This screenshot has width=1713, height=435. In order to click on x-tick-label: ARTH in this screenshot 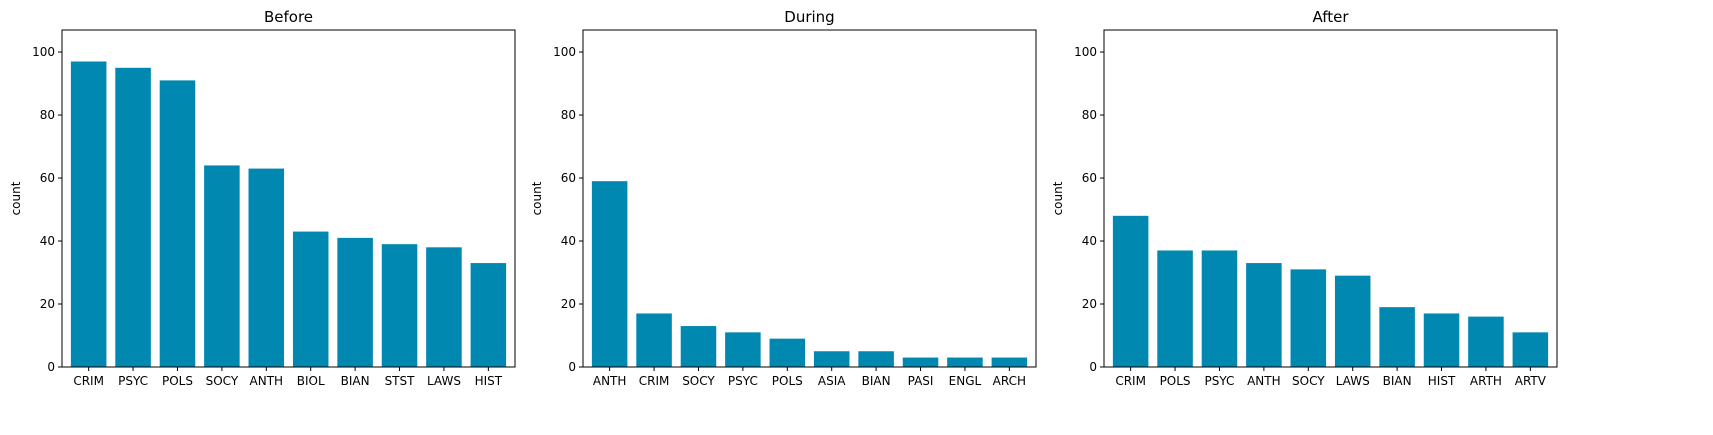, I will do `click(1486, 381)`.